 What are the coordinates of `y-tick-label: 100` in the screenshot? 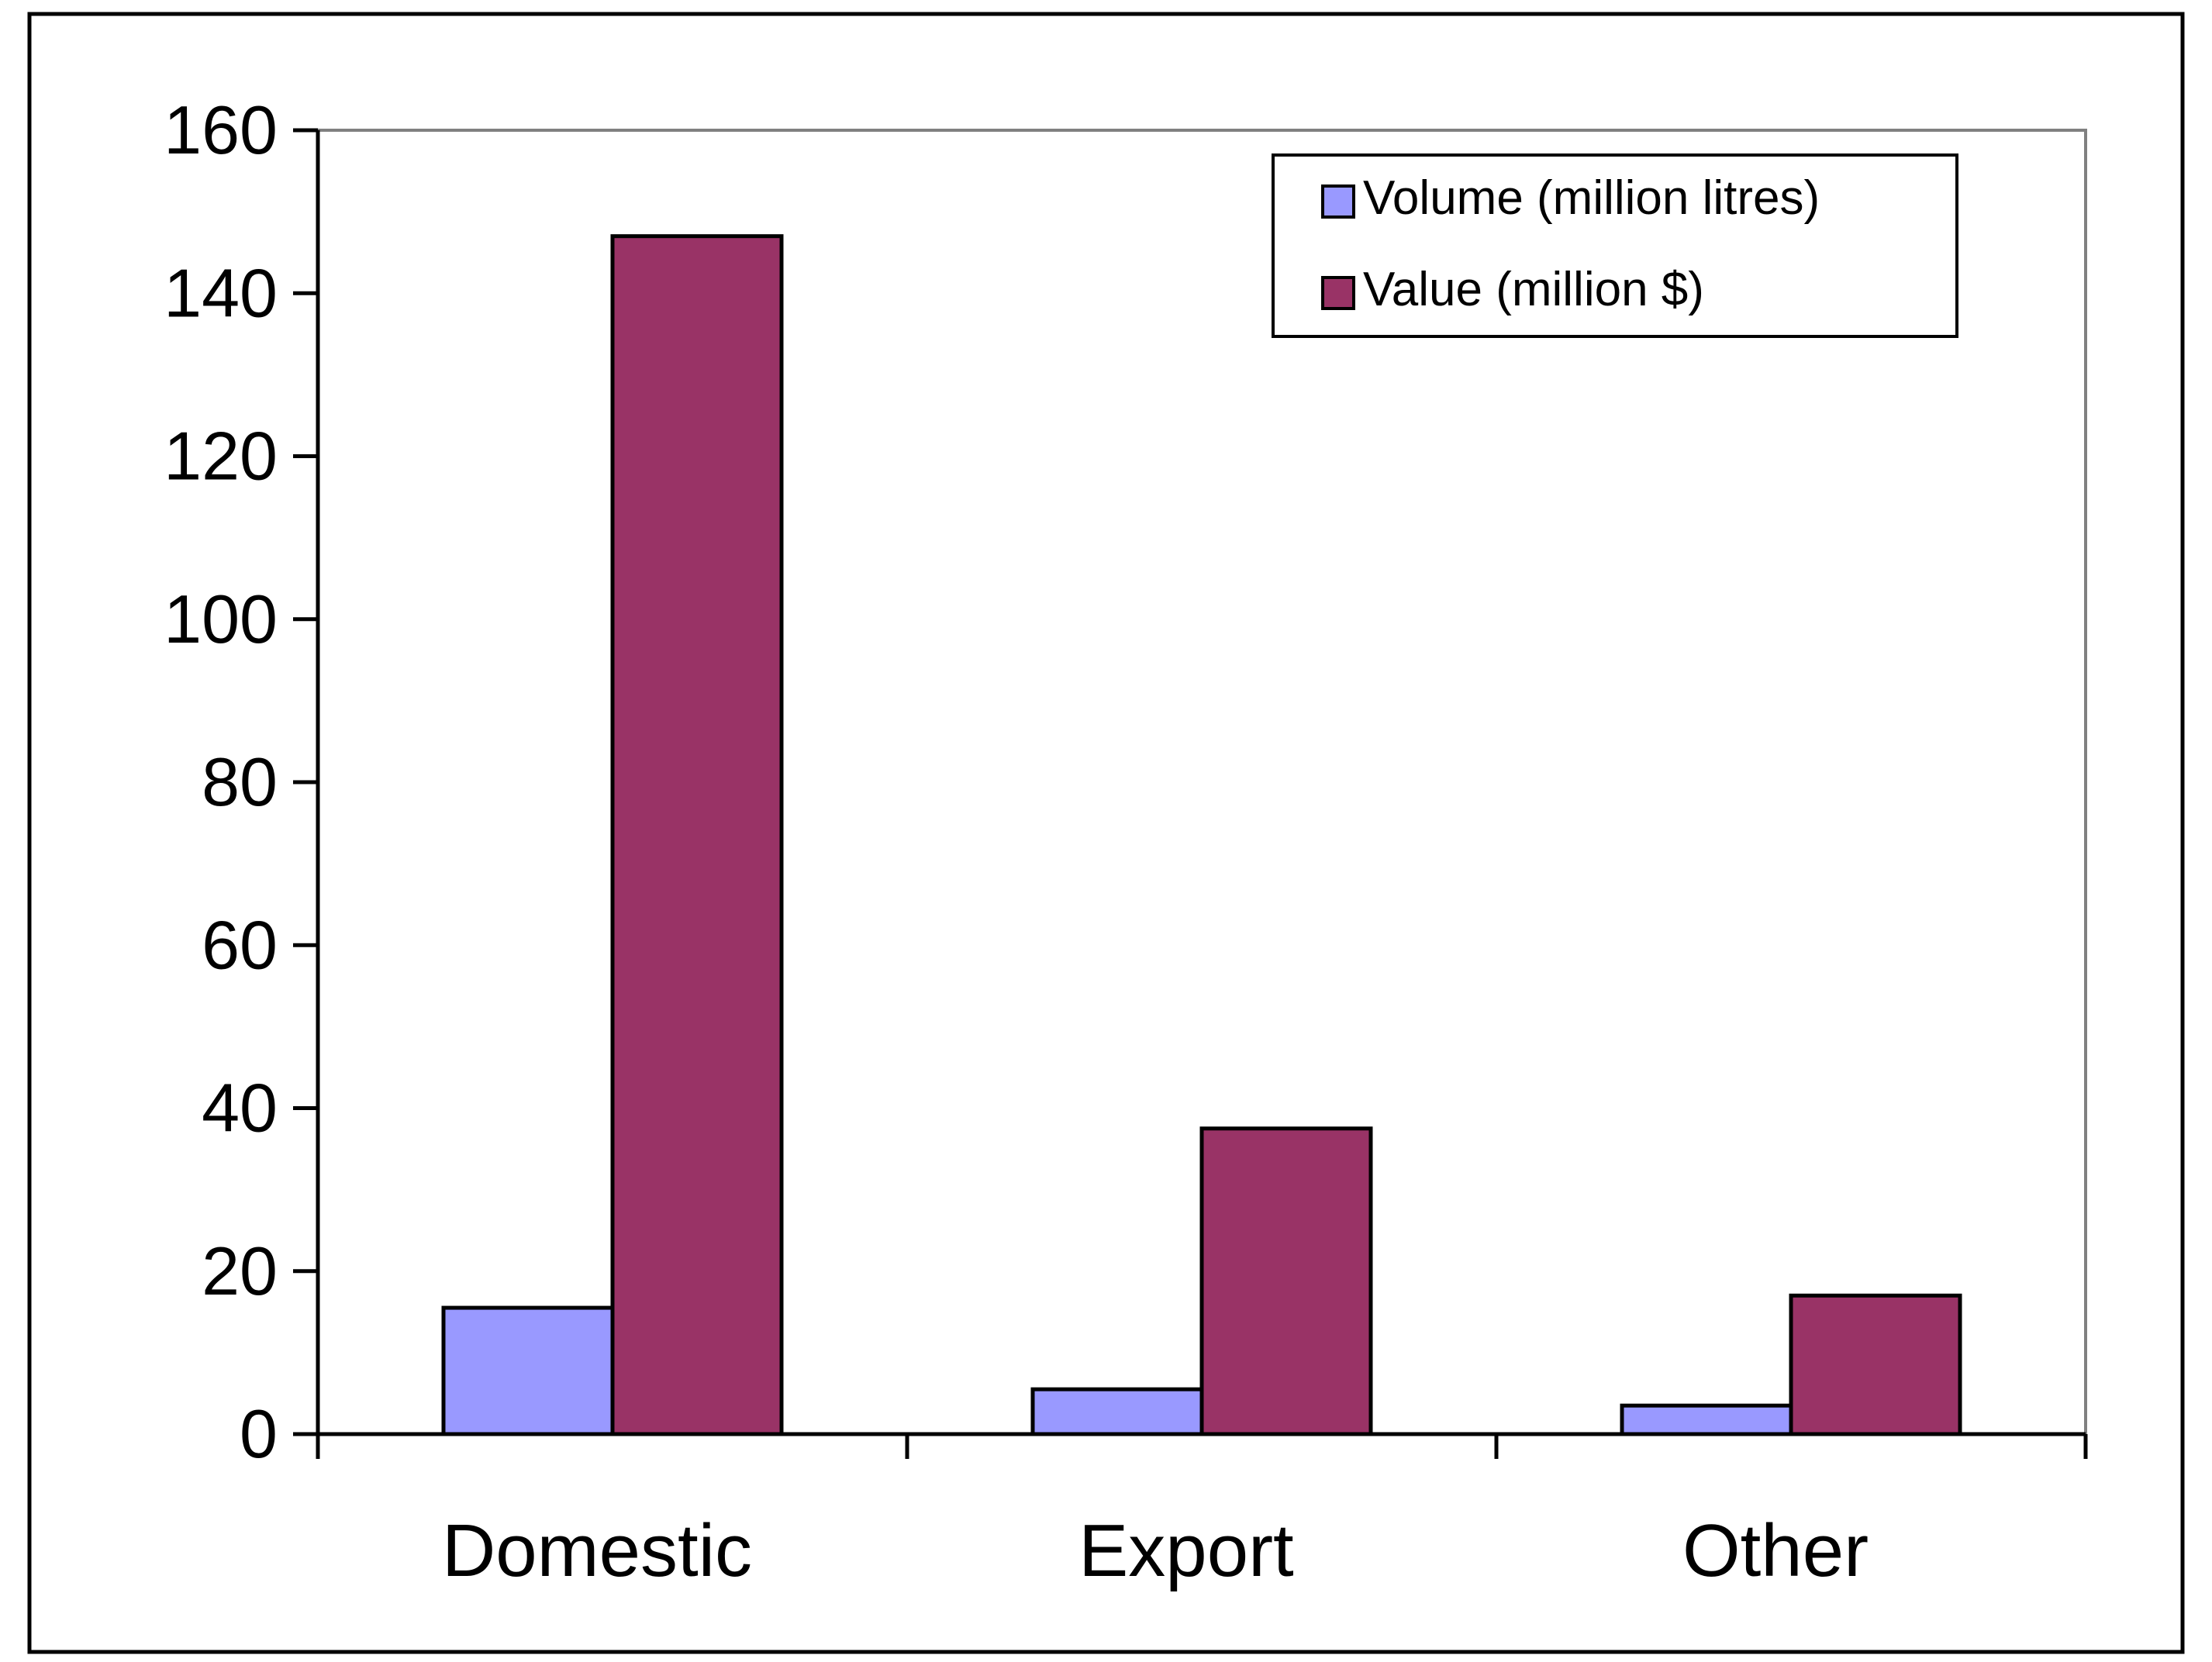 It's located at (221, 619).